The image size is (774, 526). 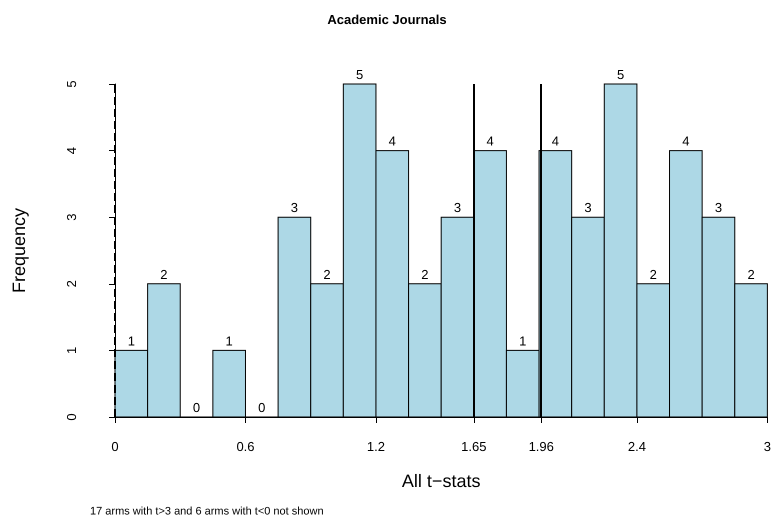 I want to click on y-tick-label: 1, so click(x=71, y=350).